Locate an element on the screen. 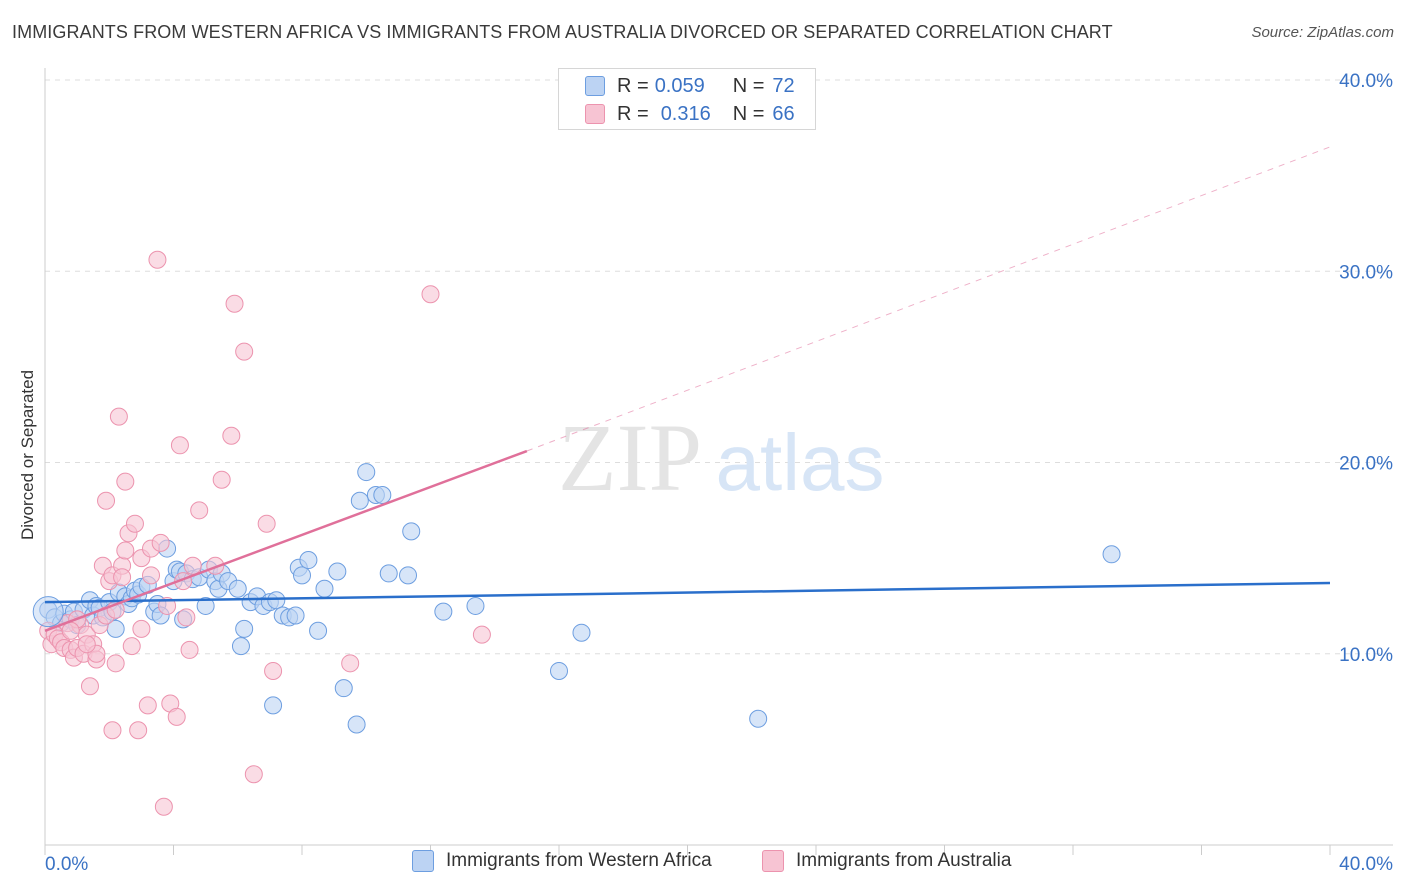 The width and height of the screenshot is (1406, 892). y-axis-title: Divorced or Separated is located at coordinates (27, 455).